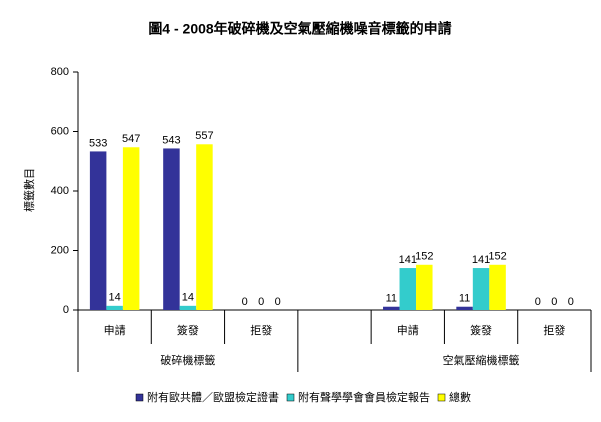 Image resolution: width=601 pixels, height=422 pixels. Describe the element at coordinates (29, 190) in the screenshot. I see `y-axis-label: 標籤數目` at that location.